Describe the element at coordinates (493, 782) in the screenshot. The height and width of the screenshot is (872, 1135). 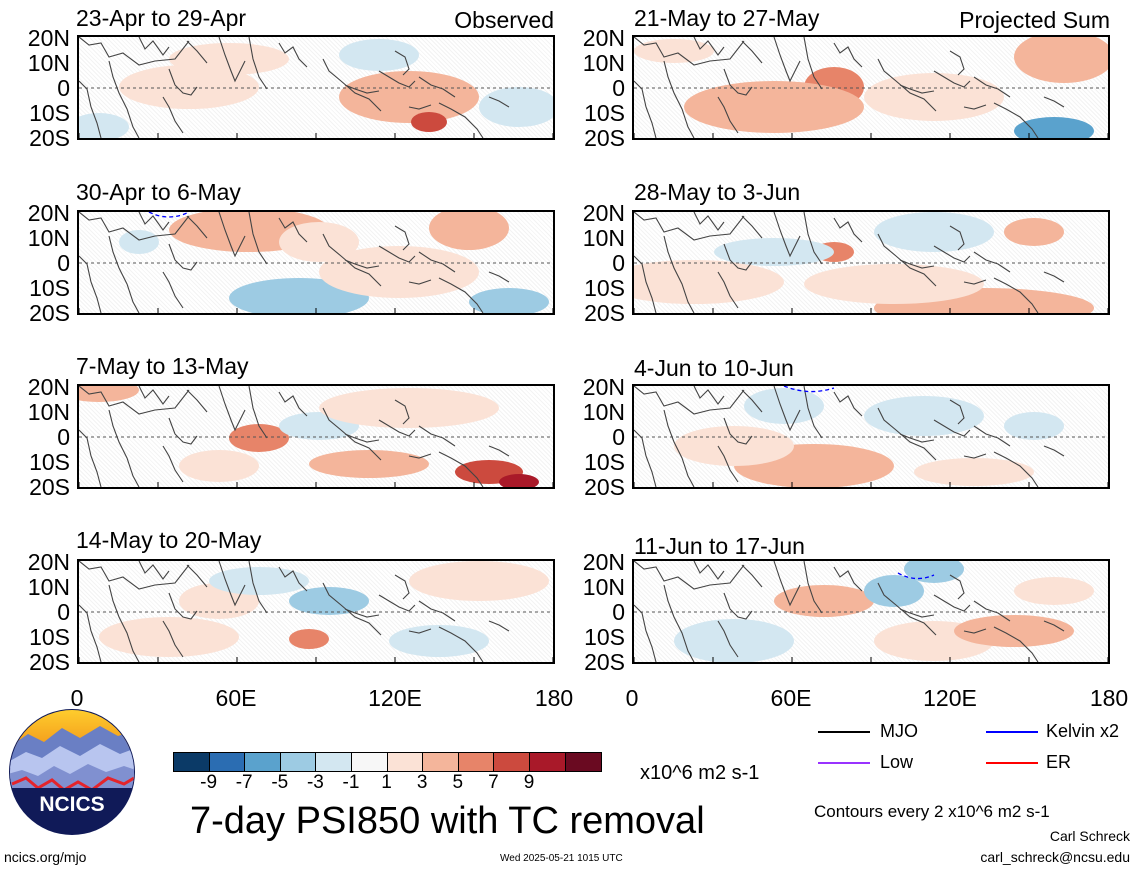
I see `colorbar-tick: 7` at that location.